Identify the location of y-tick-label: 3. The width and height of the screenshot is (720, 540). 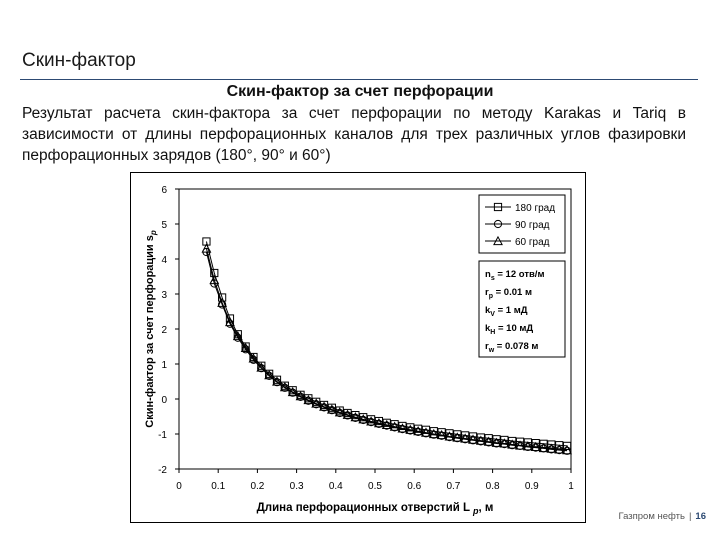
(164, 295).